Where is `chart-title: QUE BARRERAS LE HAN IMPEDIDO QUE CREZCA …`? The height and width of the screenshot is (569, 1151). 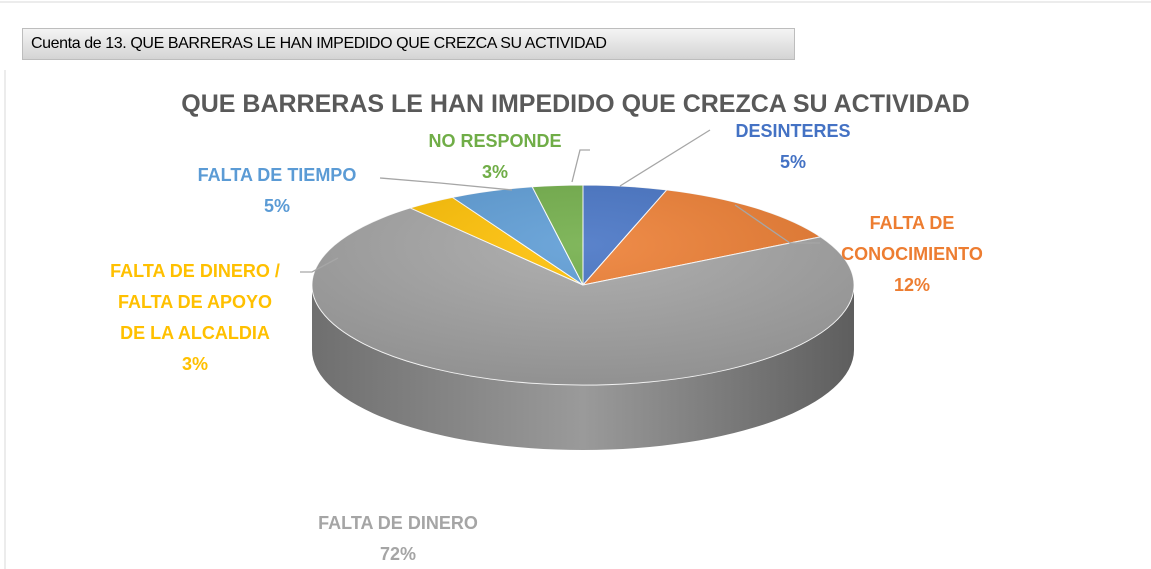
chart-title: QUE BARRERAS LE HAN IMPEDIDO QUE CREZCA … is located at coordinates (575, 104).